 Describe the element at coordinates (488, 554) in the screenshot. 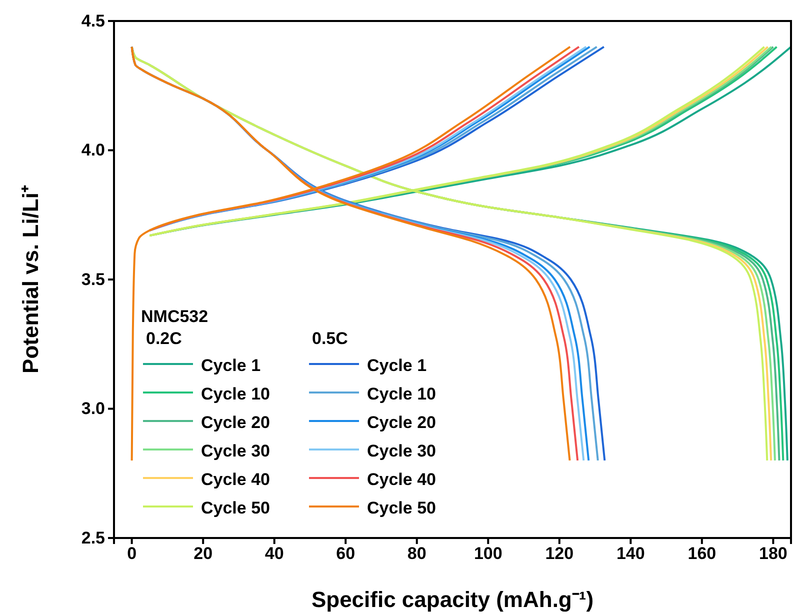

I see `x-tick-label: 100` at that location.